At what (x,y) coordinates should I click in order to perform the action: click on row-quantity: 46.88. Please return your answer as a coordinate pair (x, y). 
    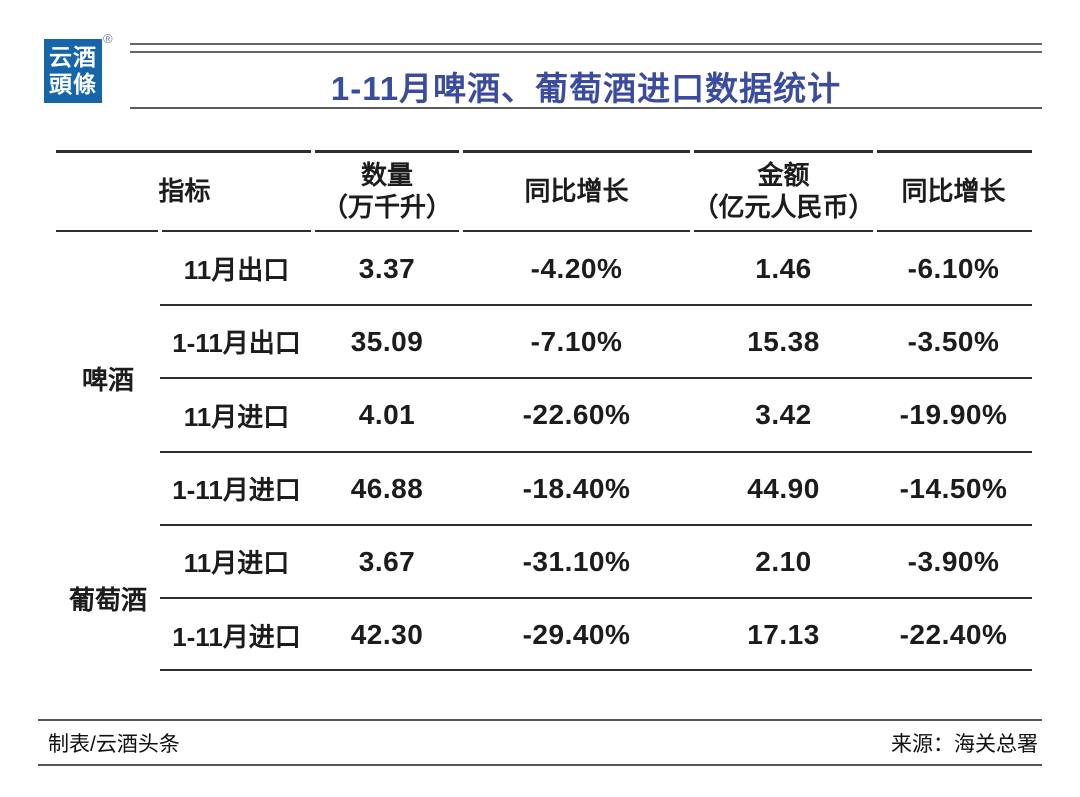
    Looking at the image, I should click on (387, 488).